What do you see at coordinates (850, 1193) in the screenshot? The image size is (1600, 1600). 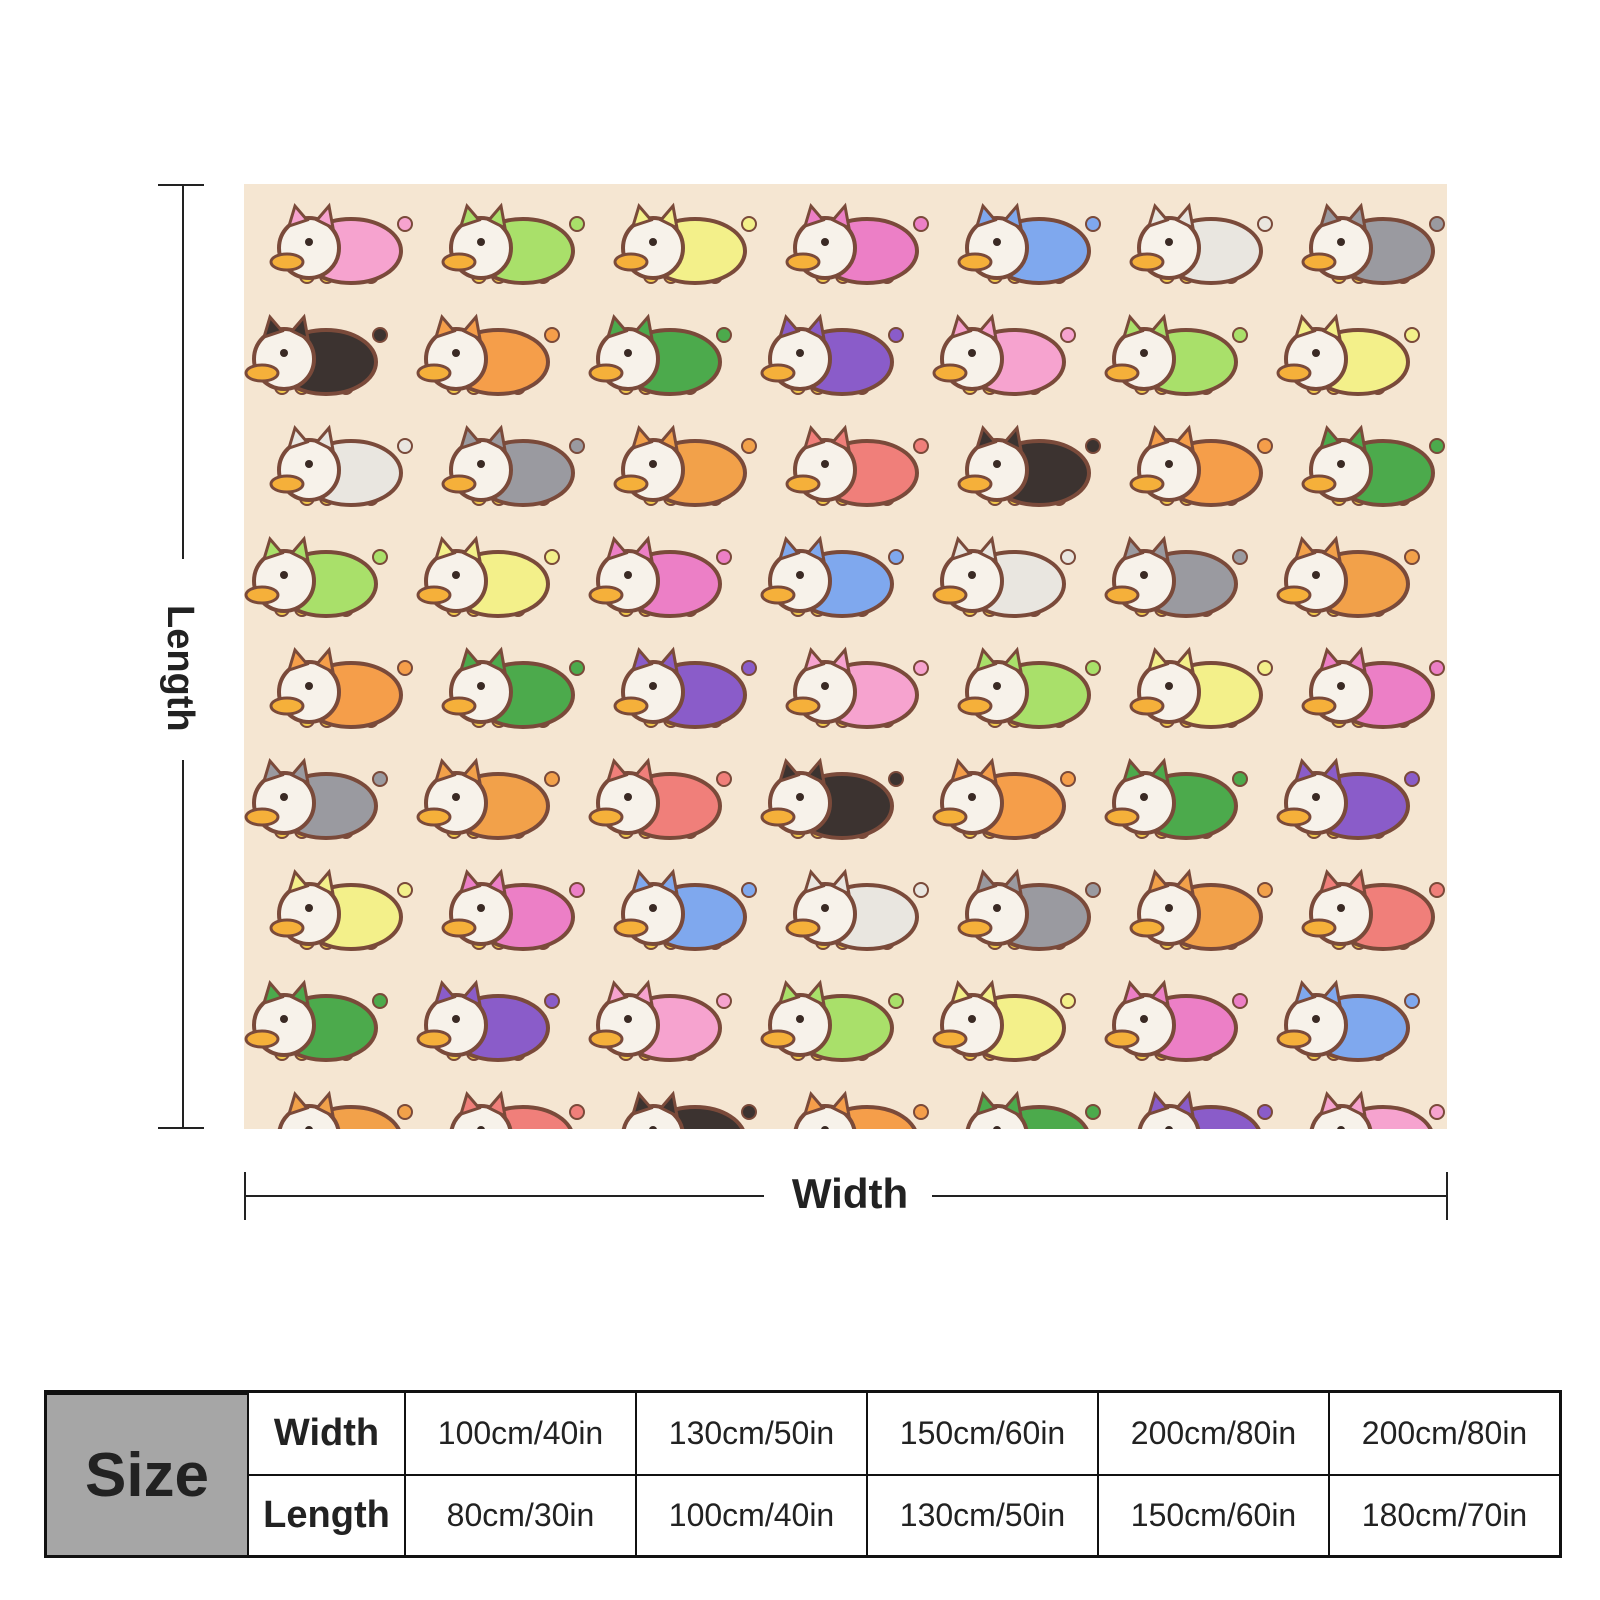 I see `width-dimension-label: Width` at bounding box center [850, 1193].